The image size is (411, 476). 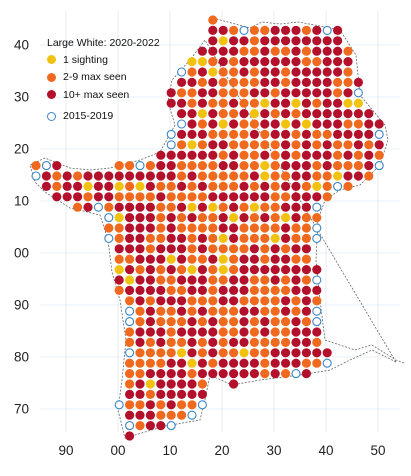 What do you see at coordinates (103, 95) in the screenshot?
I see `legend-item-10-plus-max-seen: 10+ max seen` at bounding box center [103, 95].